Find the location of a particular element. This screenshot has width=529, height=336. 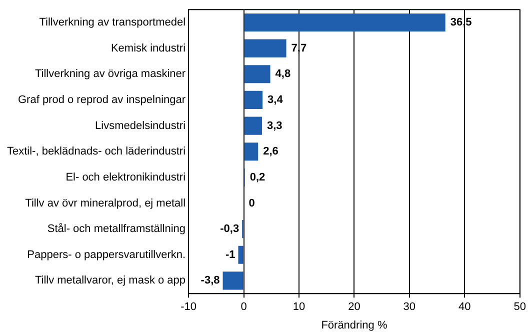

data-label: 4,8 is located at coordinates (283, 74).